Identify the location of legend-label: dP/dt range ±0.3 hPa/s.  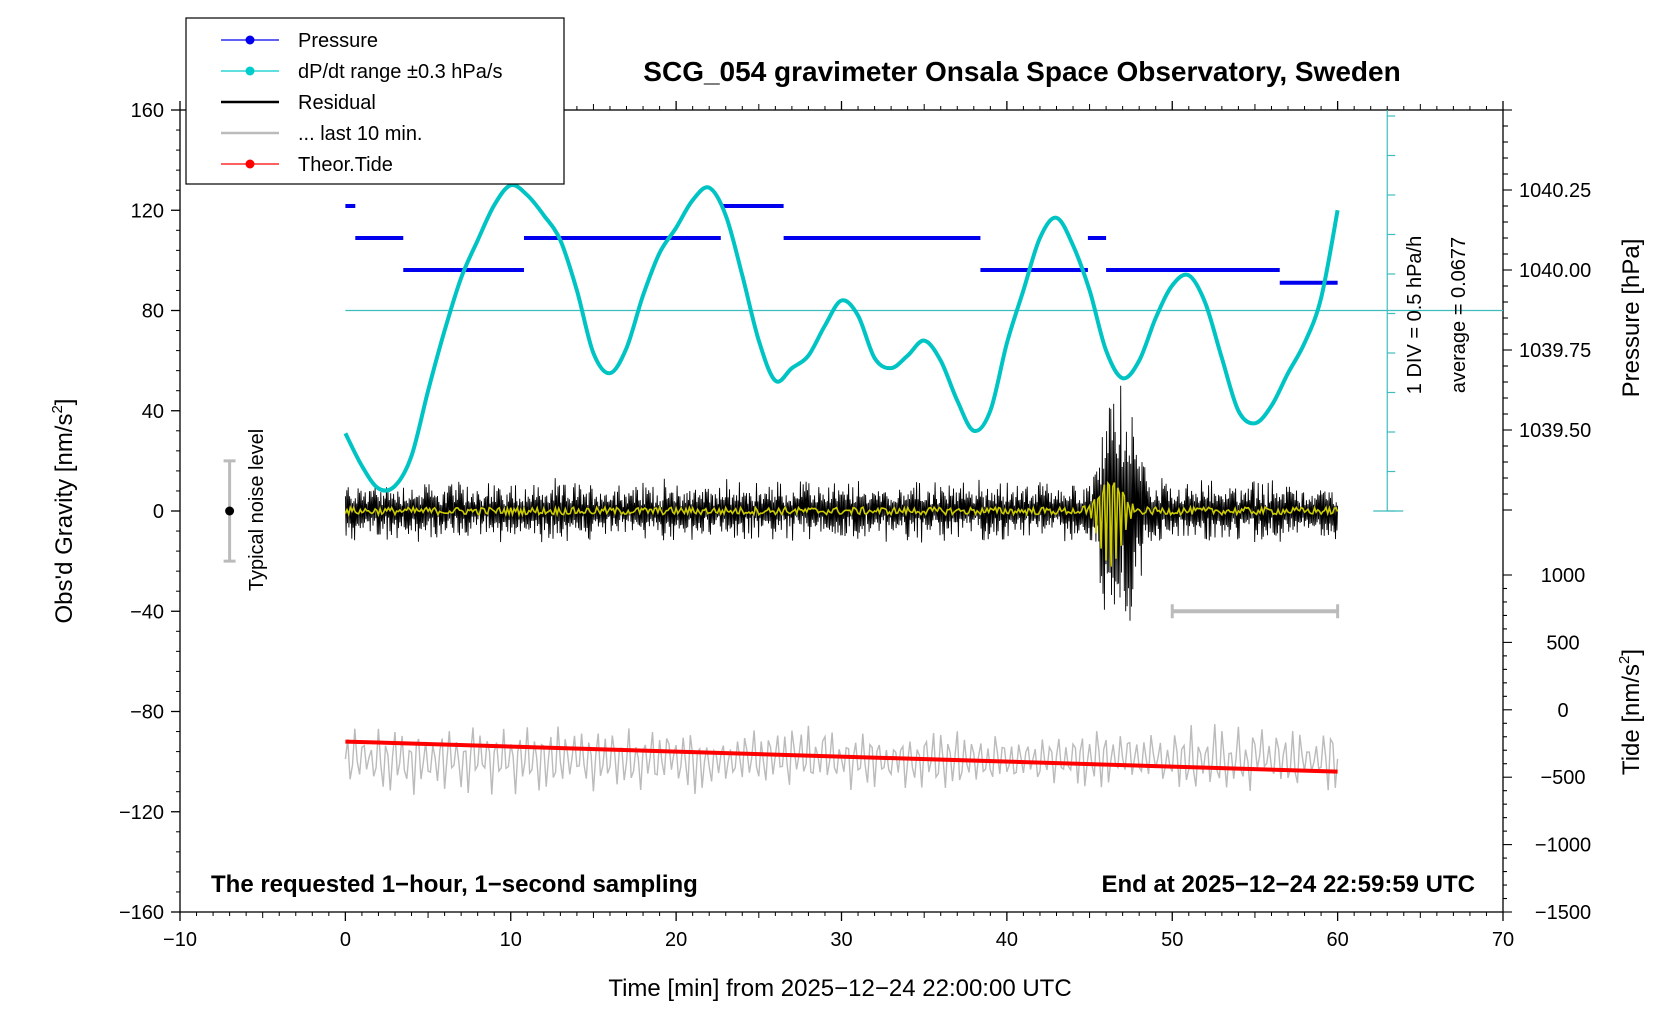
(400, 72).